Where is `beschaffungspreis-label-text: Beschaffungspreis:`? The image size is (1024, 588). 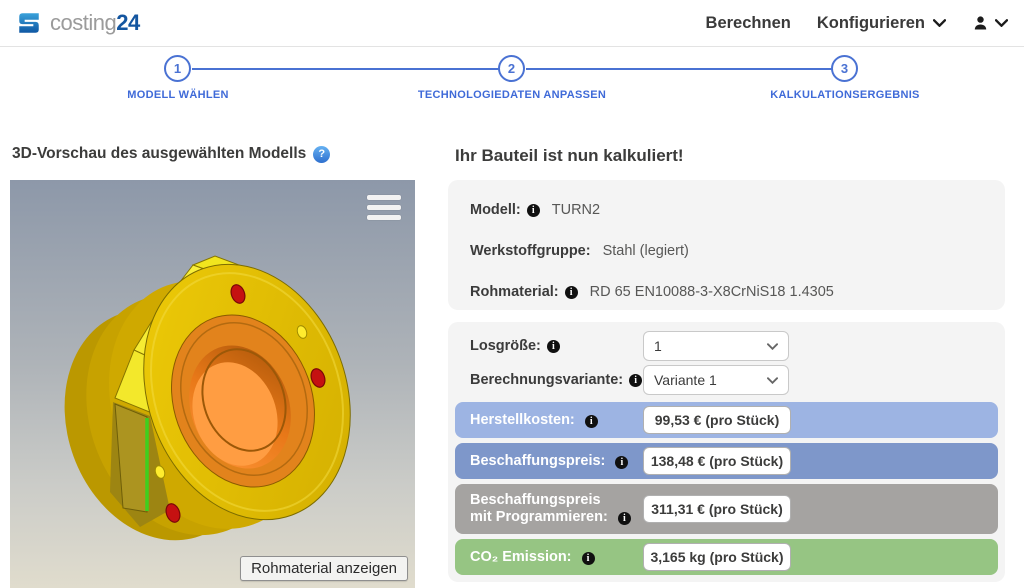
beschaffungspreis-label-text: Beschaffungspreis: is located at coordinates (538, 460).